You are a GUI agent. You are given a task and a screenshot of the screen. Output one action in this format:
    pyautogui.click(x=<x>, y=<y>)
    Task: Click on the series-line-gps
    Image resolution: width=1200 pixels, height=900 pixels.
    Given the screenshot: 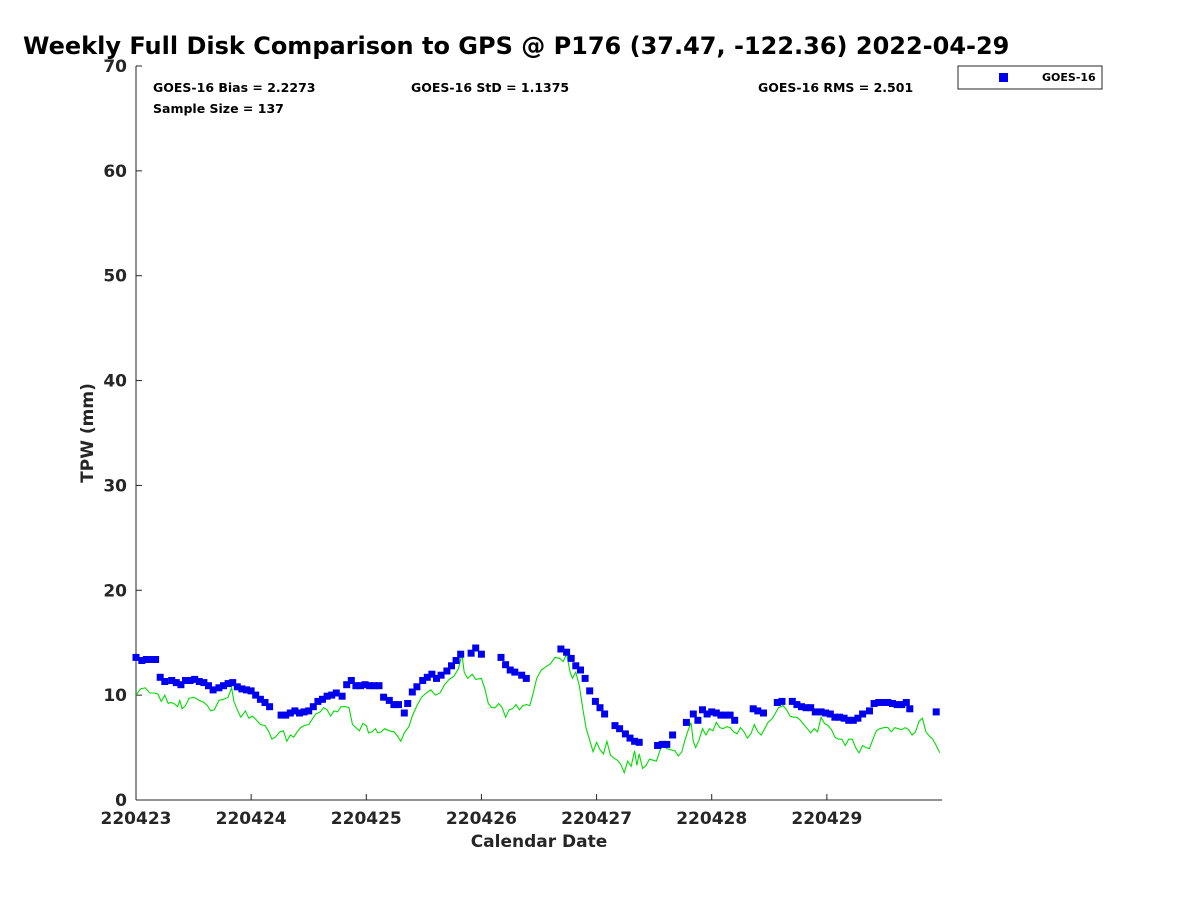 What is the action you would take?
    pyautogui.click(x=538, y=713)
    